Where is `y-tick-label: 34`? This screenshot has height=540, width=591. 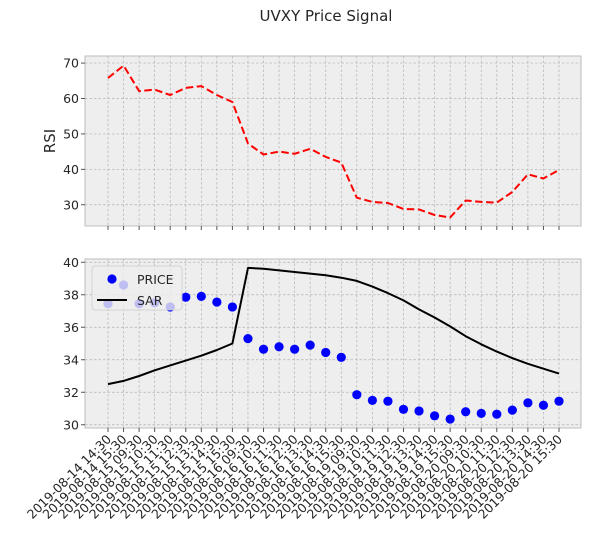
y-tick-label: 34 is located at coordinates (71, 359).